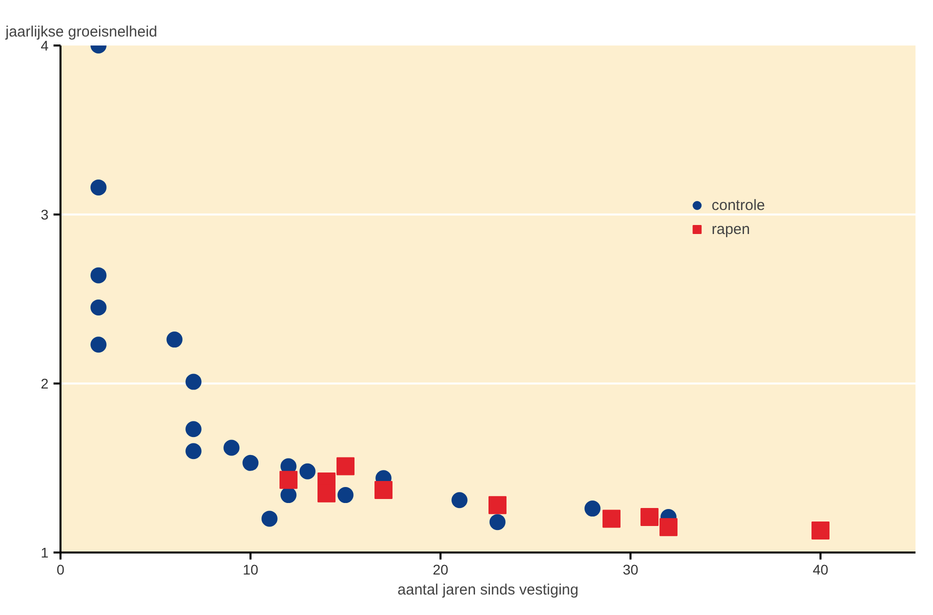 Image resolution: width=933 pixels, height=615 pixels. Describe the element at coordinates (60, 570) in the screenshot. I see `x-tick-label: 0` at that location.